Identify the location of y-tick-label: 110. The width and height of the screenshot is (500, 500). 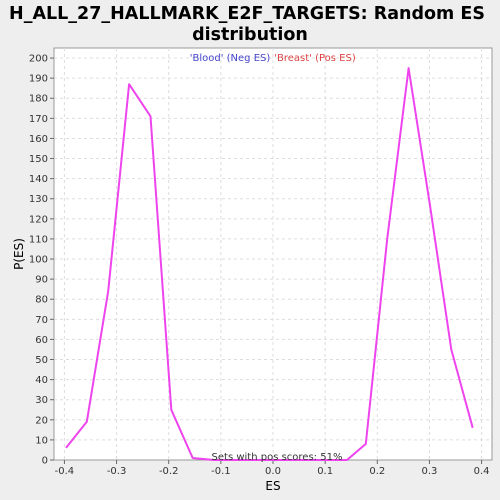
(38, 239).